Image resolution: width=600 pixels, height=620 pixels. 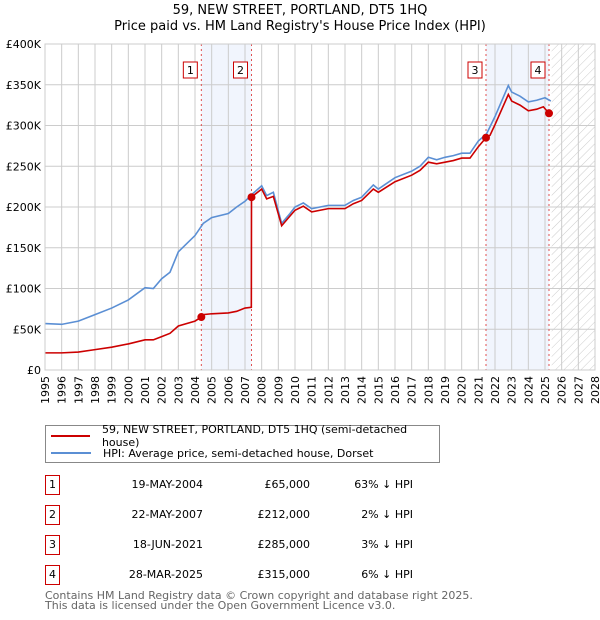 What do you see at coordinates (24, 85) in the screenshot?
I see `y-tick-label: £350K` at bounding box center [24, 85].